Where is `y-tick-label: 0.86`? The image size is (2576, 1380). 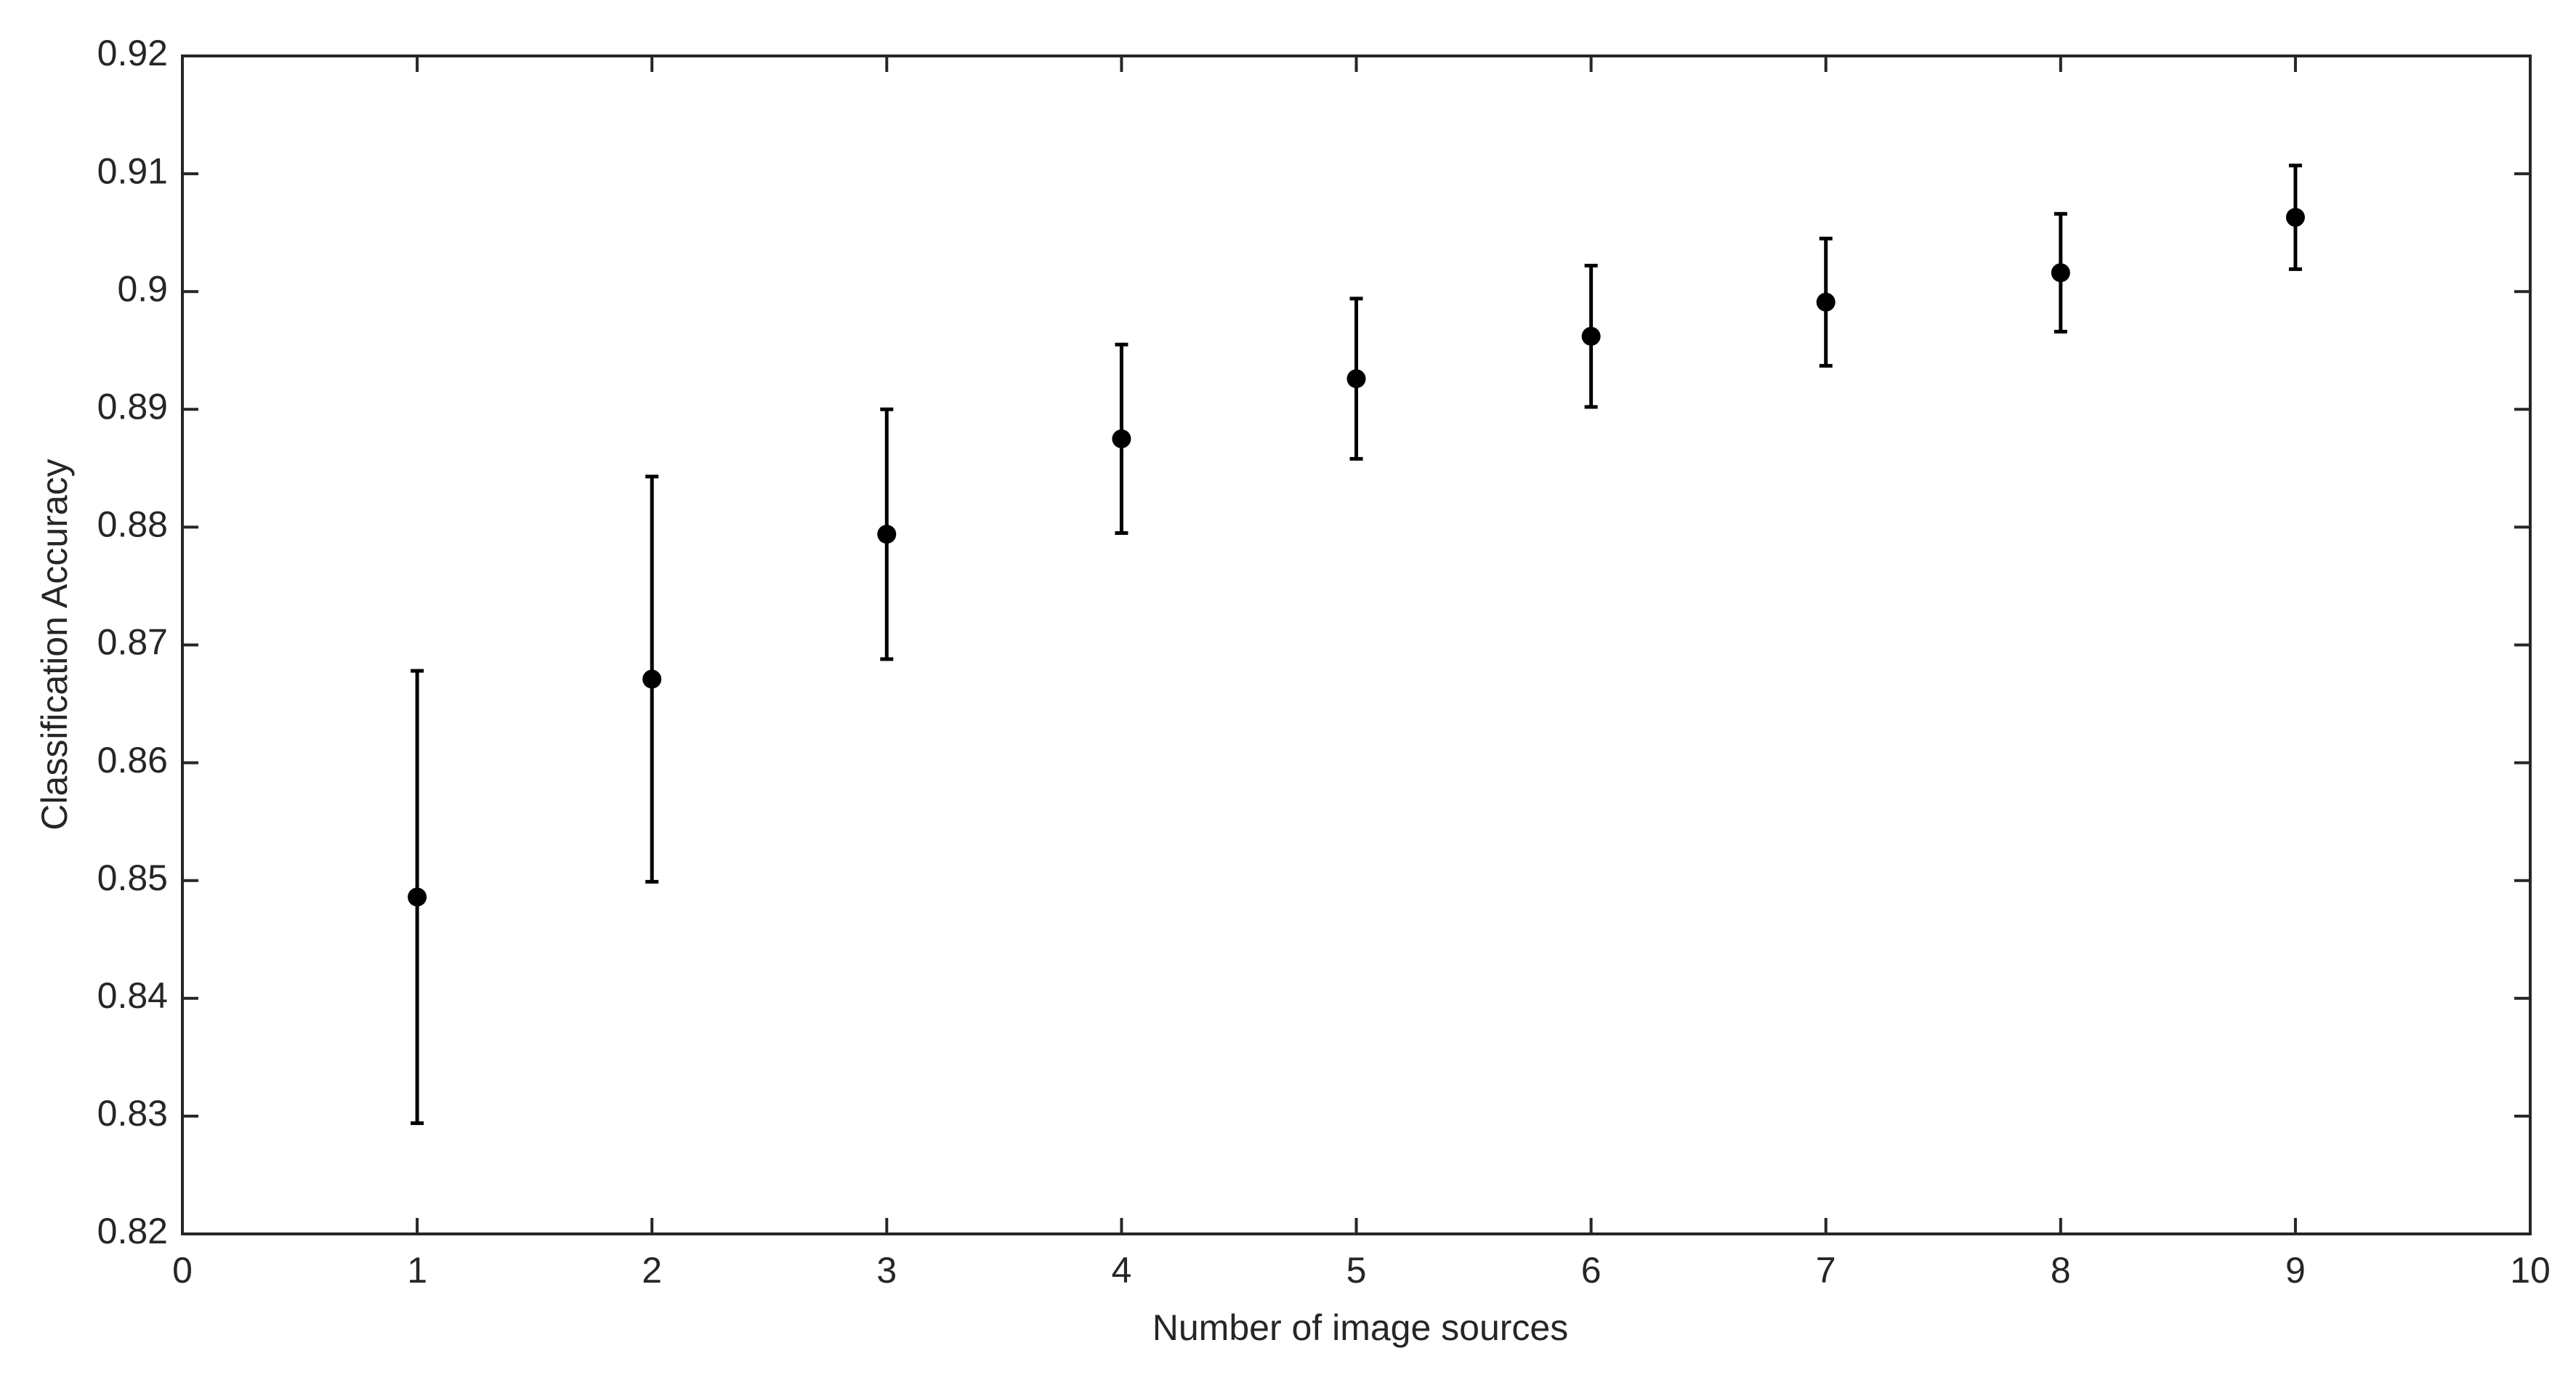
y-tick-label: 0.86 is located at coordinates (132, 760).